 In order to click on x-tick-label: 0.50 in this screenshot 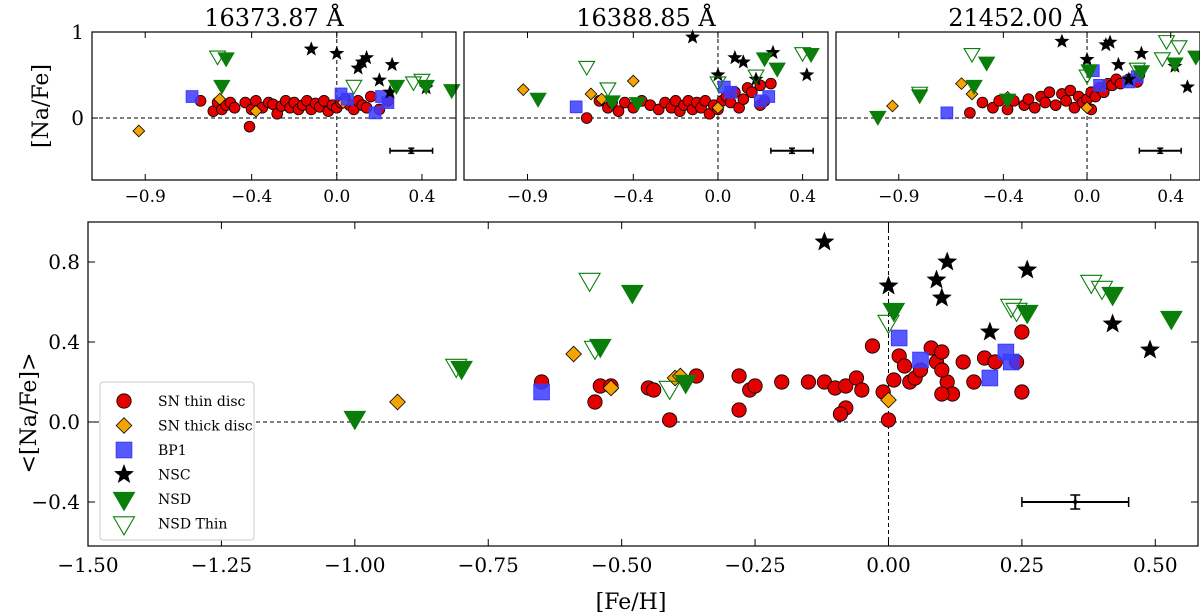, I will do `click(1155, 565)`.